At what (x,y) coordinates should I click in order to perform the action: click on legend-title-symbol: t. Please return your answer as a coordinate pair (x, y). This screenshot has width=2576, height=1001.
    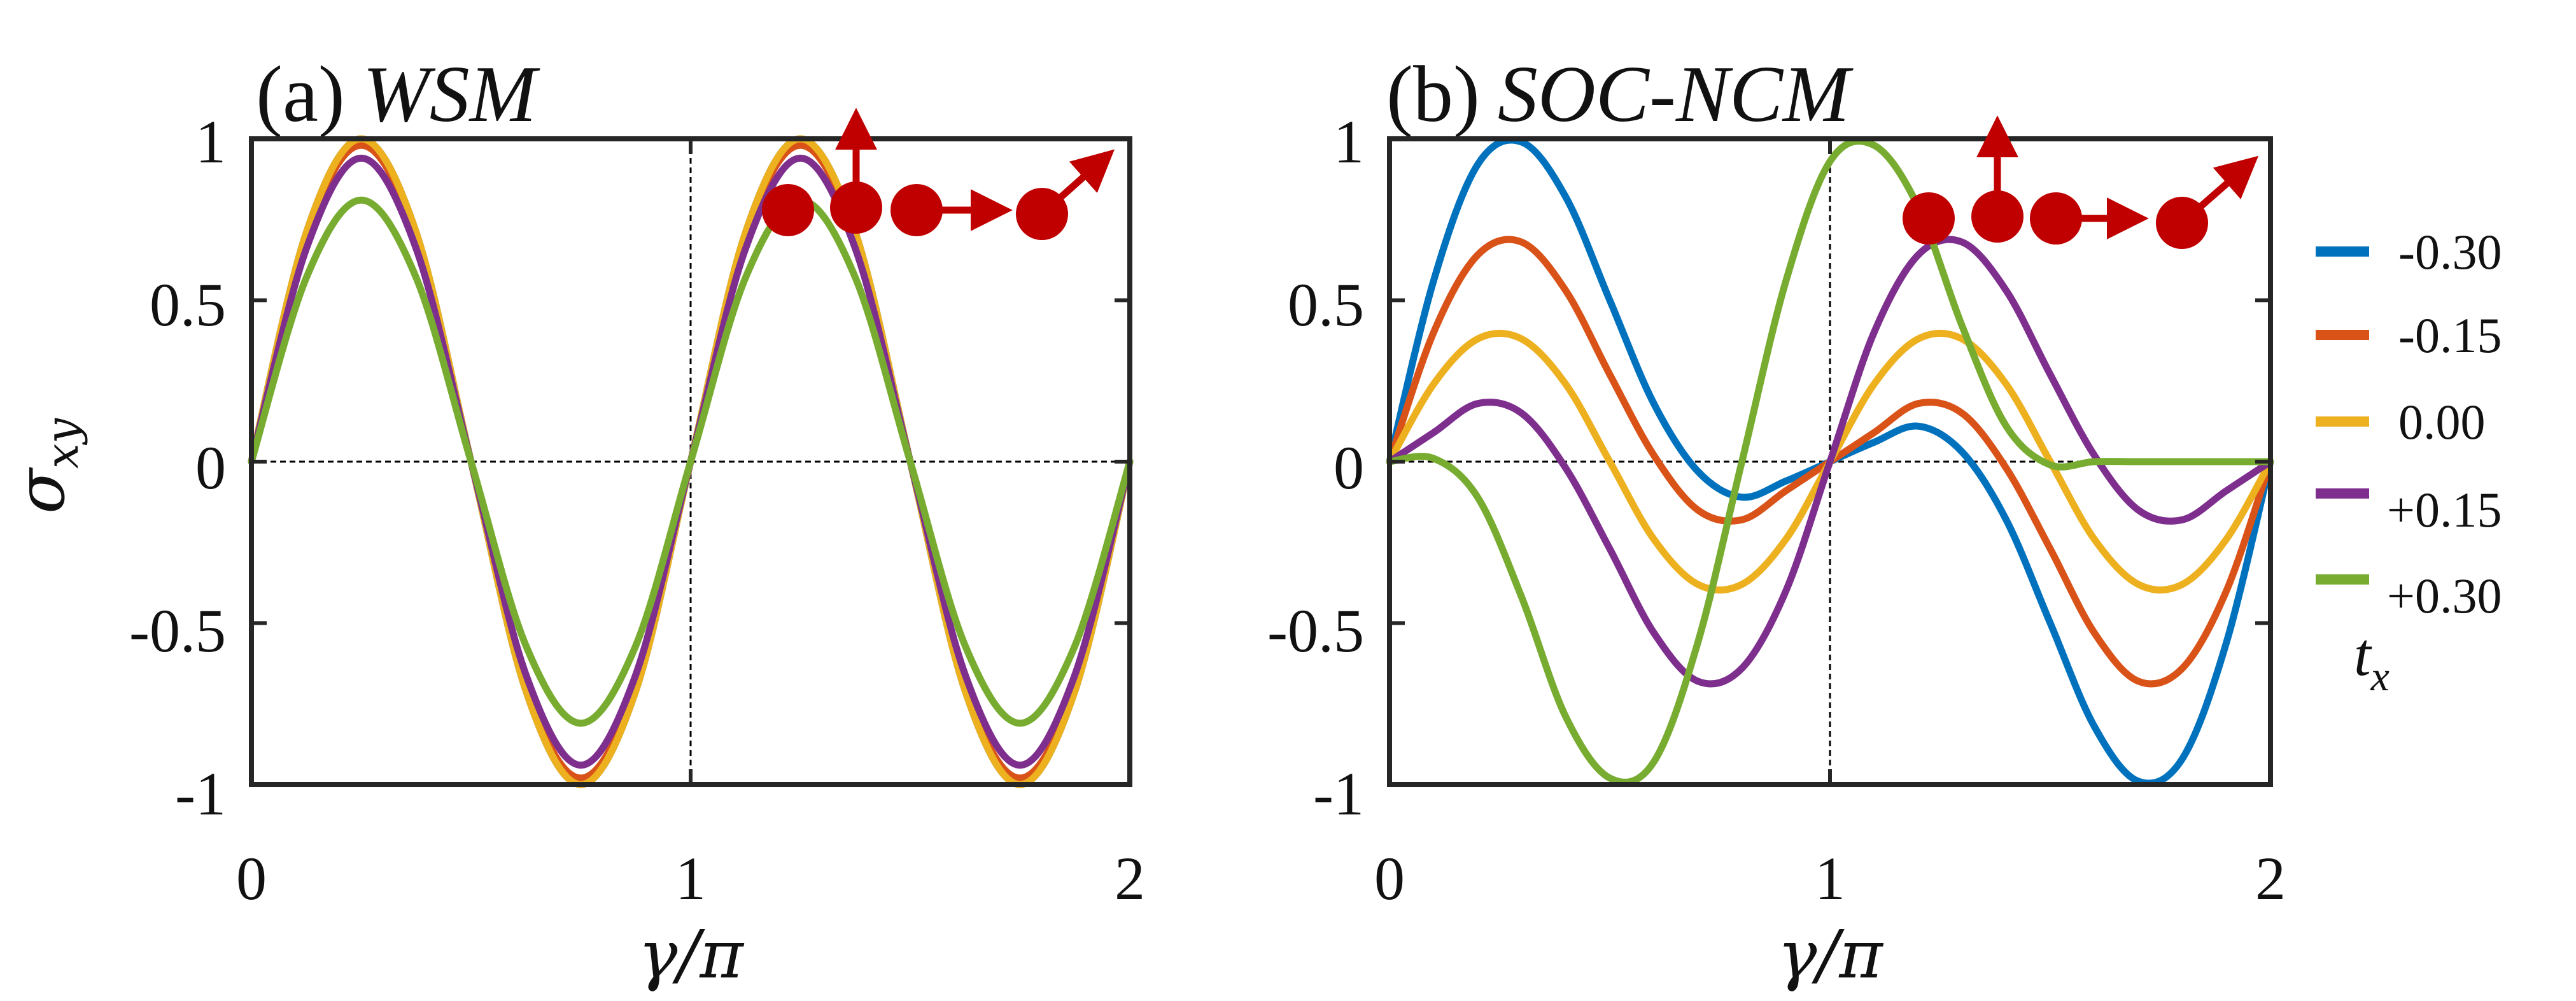
    Looking at the image, I should click on (2363, 654).